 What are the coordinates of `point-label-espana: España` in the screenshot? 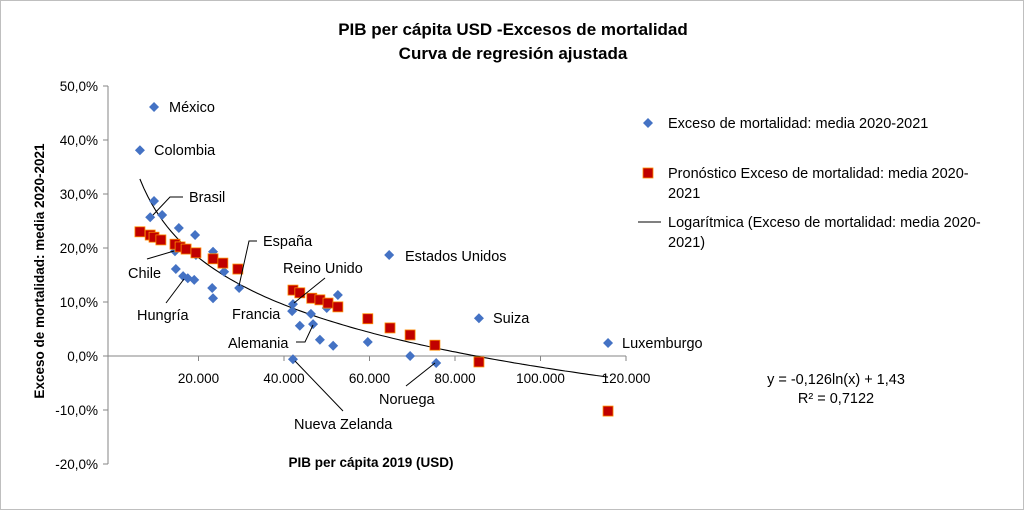 It's located at (288, 242).